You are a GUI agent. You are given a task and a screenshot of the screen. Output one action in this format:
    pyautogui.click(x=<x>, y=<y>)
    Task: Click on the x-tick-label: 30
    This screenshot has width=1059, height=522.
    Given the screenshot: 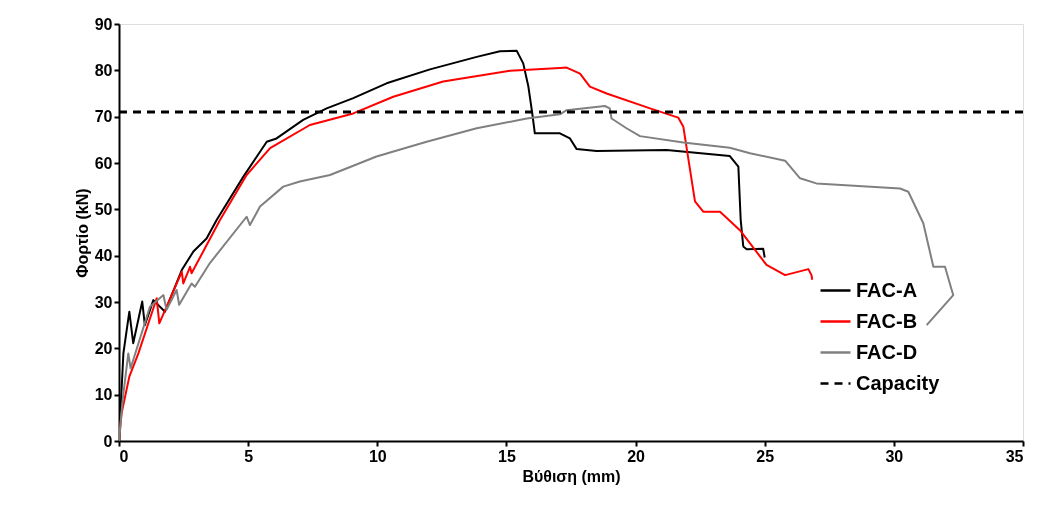 What is the action you would take?
    pyautogui.click(x=894, y=456)
    